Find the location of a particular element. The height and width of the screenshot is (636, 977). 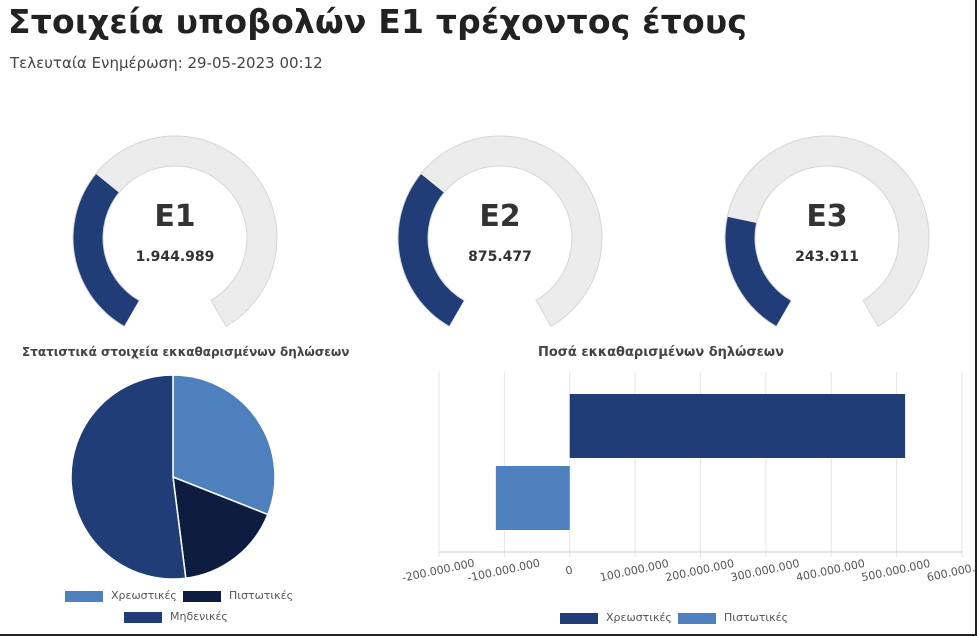

bar-legend-label: Πιστωτικές is located at coordinates (756, 617).